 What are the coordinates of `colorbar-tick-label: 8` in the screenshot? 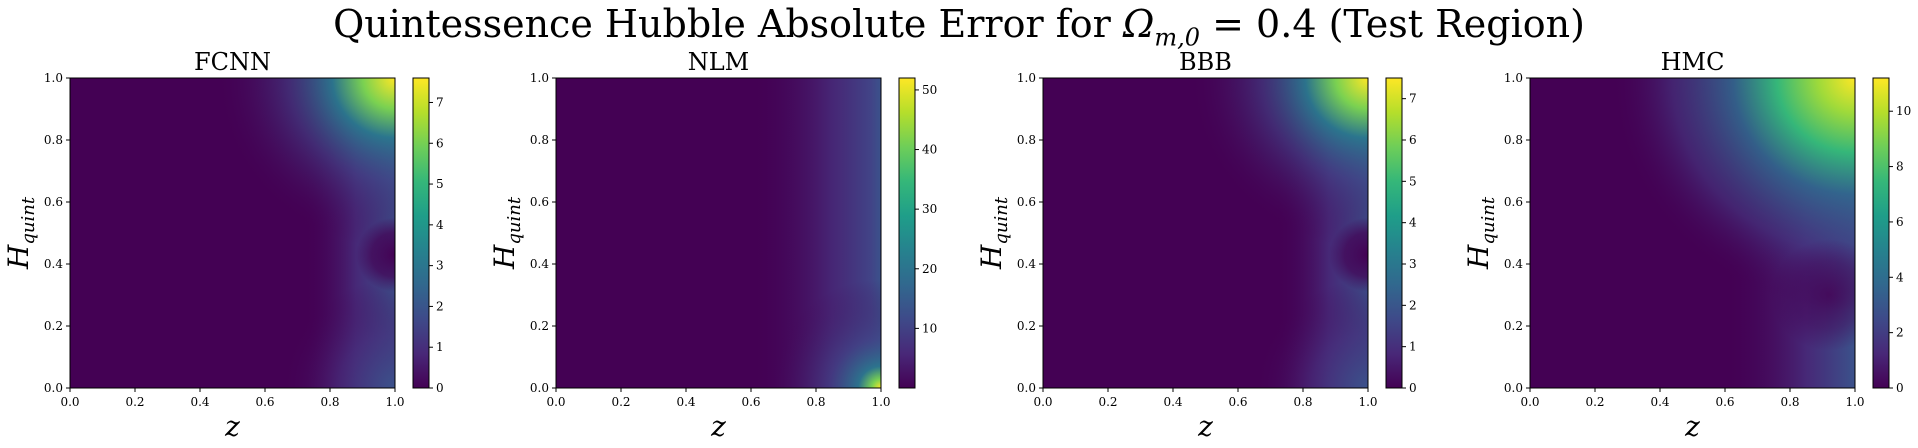 It's located at (1900, 167).